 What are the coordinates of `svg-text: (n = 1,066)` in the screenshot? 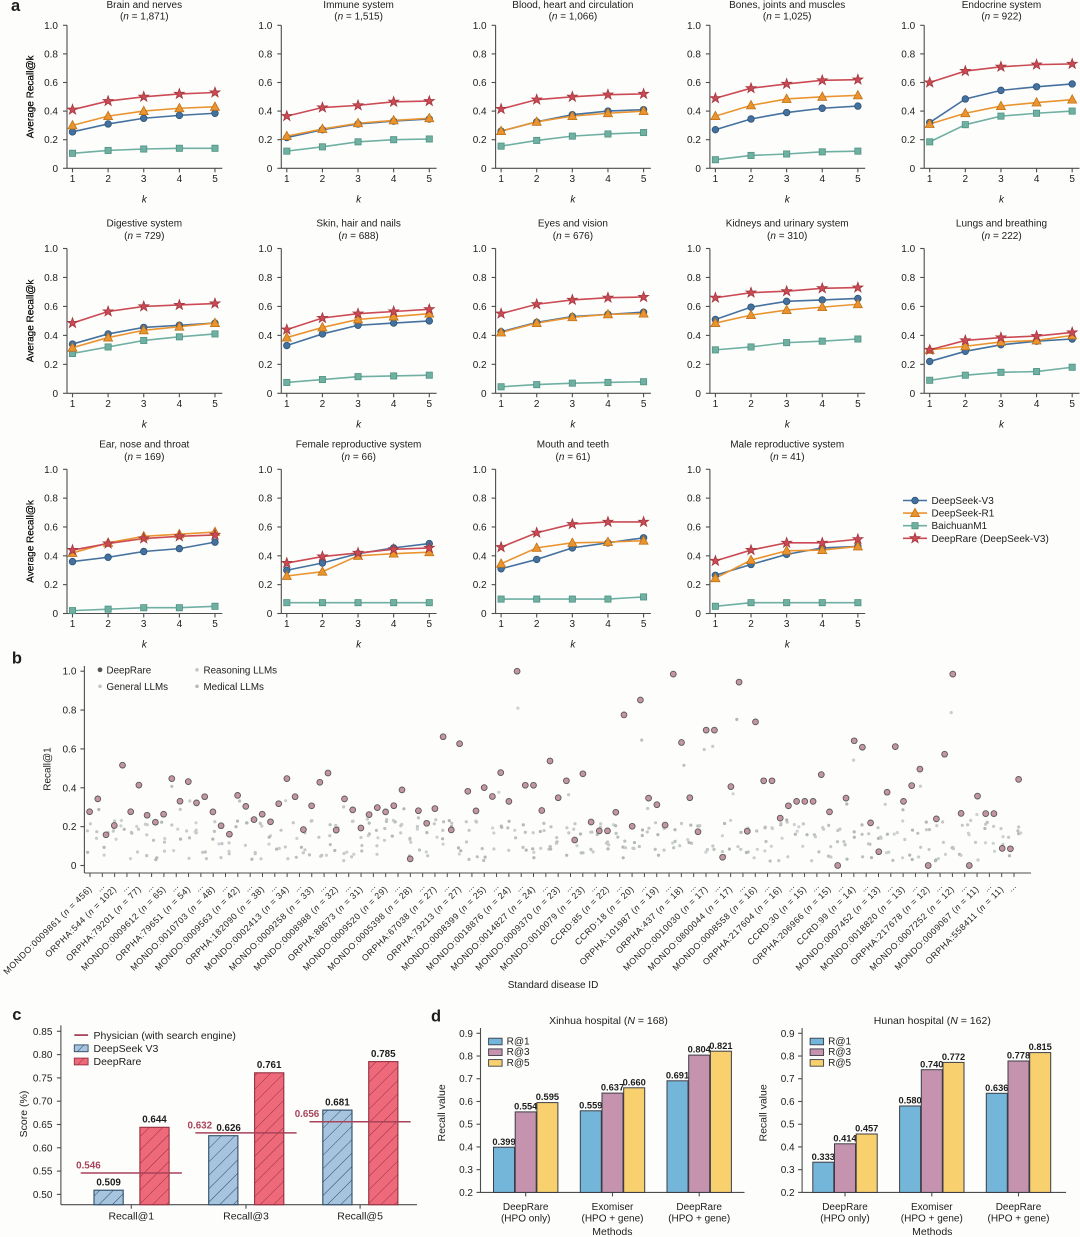 It's located at (573, 17).